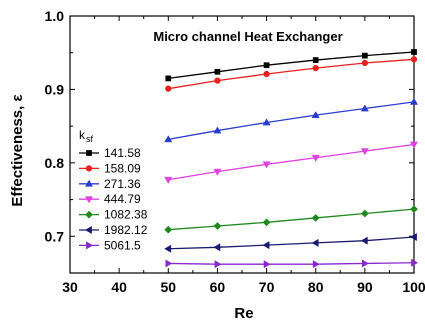  I want to click on series-271.36, so click(291, 120).